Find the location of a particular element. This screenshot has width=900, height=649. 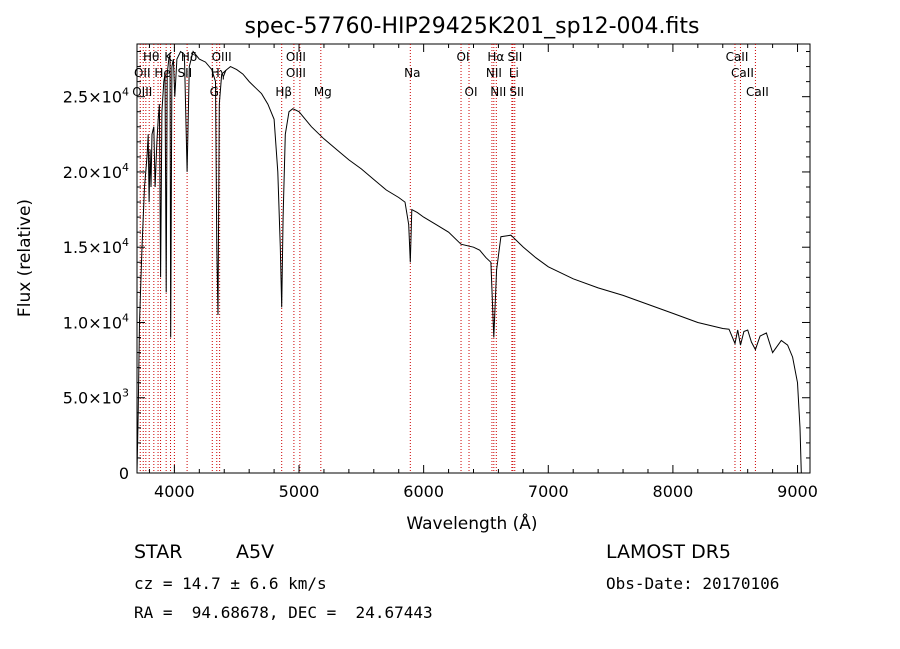

survey-name: LAMOST DR5 is located at coordinates (668, 552).